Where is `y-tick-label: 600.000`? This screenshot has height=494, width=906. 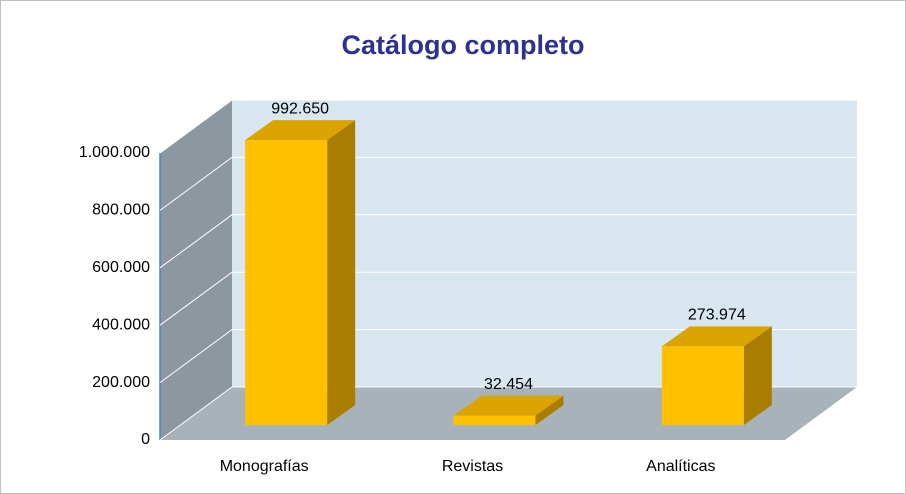
y-tick-label: 600.000 is located at coordinates (121, 267).